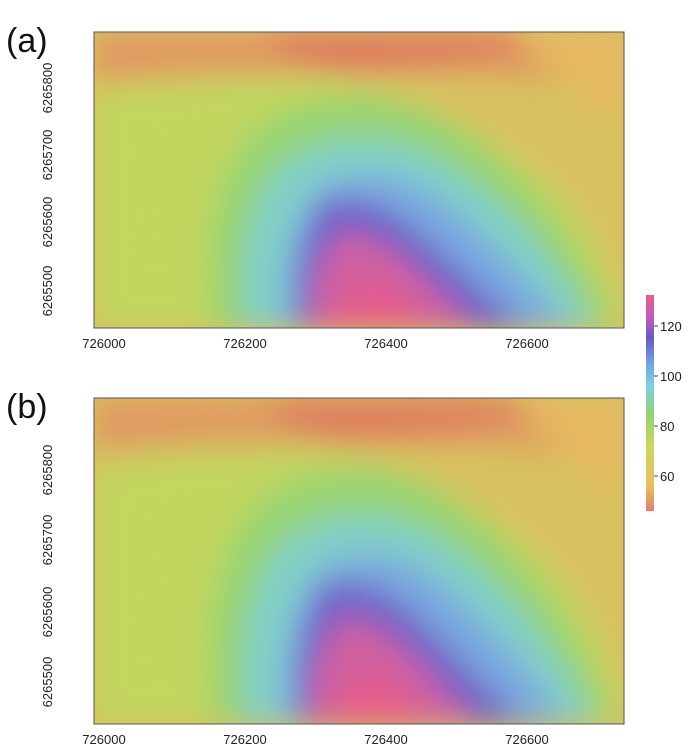 This screenshot has height=755, width=692. What do you see at coordinates (47, 190) in the screenshot?
I see `panel-a-y-axis: 6265800 6265700 6265600 6265500` at bounding box center [47, 190].